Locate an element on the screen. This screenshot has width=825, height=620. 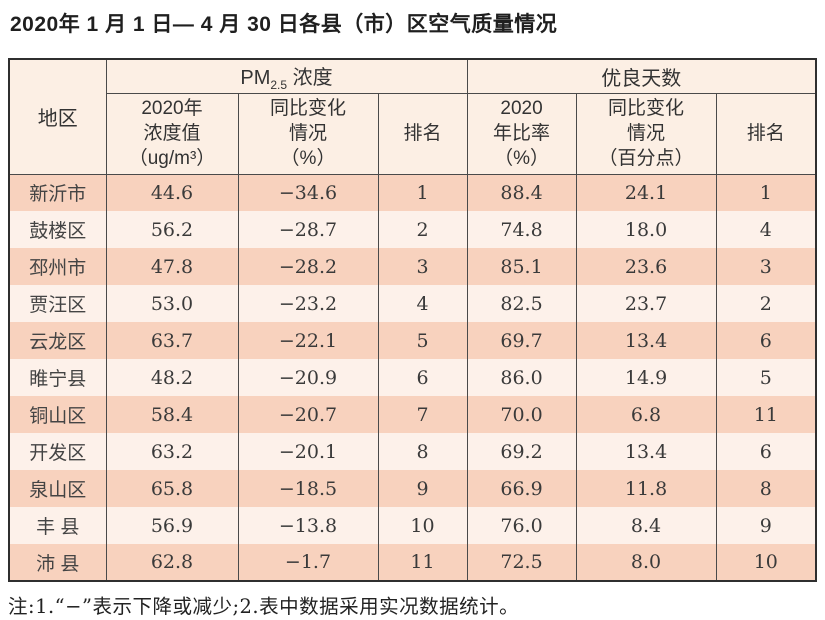
region-cell: 云龙区 is located at coordinates (57, 340).